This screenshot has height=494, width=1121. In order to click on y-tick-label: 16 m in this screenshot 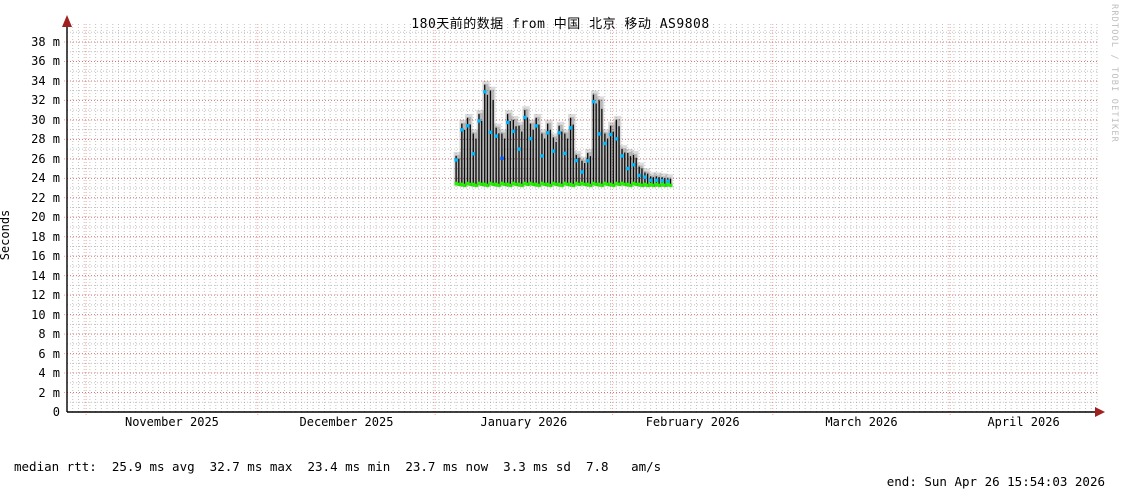, I will do `click(45, 256)`.